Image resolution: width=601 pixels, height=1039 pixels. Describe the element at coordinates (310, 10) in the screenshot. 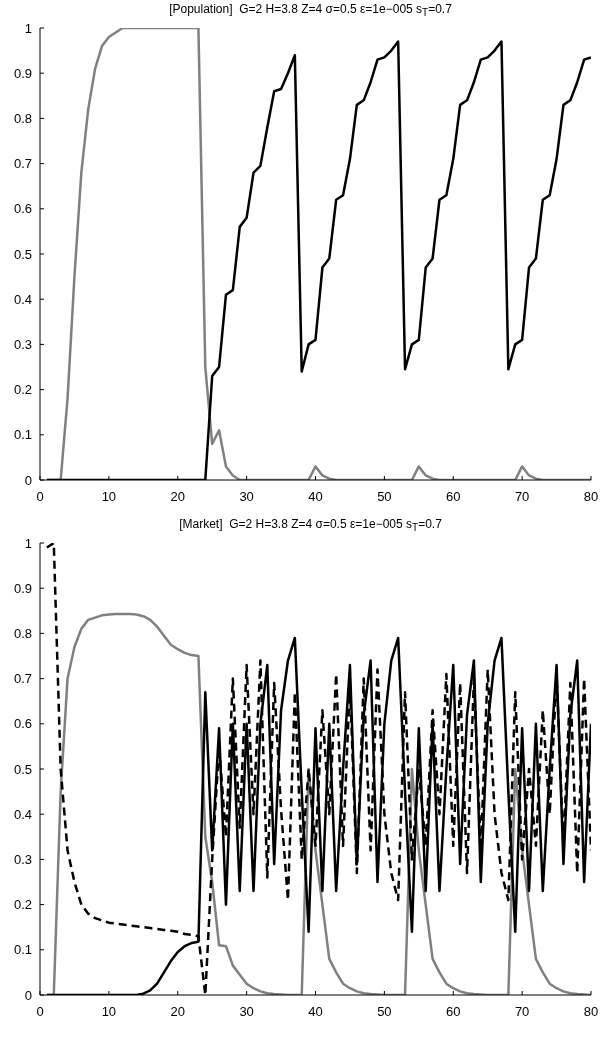

I see `chart-title: [Population] G=2 H=3.8 Z=4 σ=0.5 ε=1e−005 s$_{T}$=0.7` at that location.